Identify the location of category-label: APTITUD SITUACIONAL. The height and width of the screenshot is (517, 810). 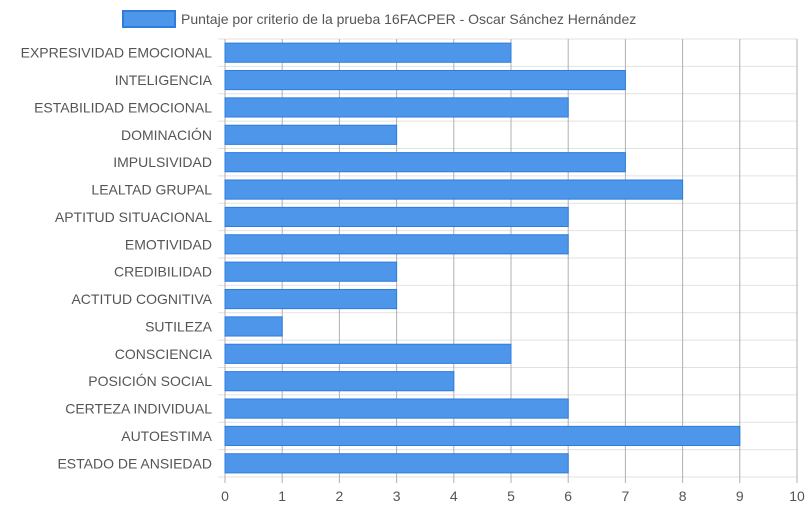
(133, 217).